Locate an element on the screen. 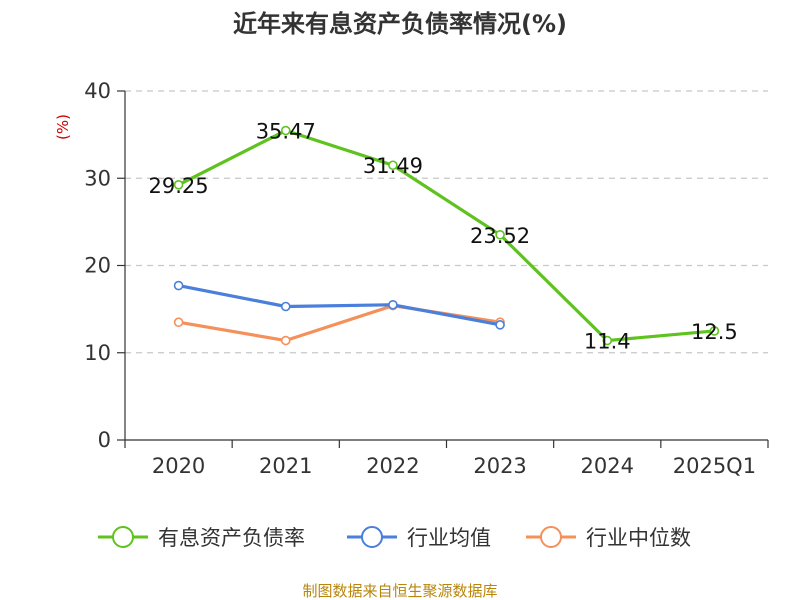 This screenshot has width=800, height=600. y-tick-label: 40 is located at coordinates (97, 91).